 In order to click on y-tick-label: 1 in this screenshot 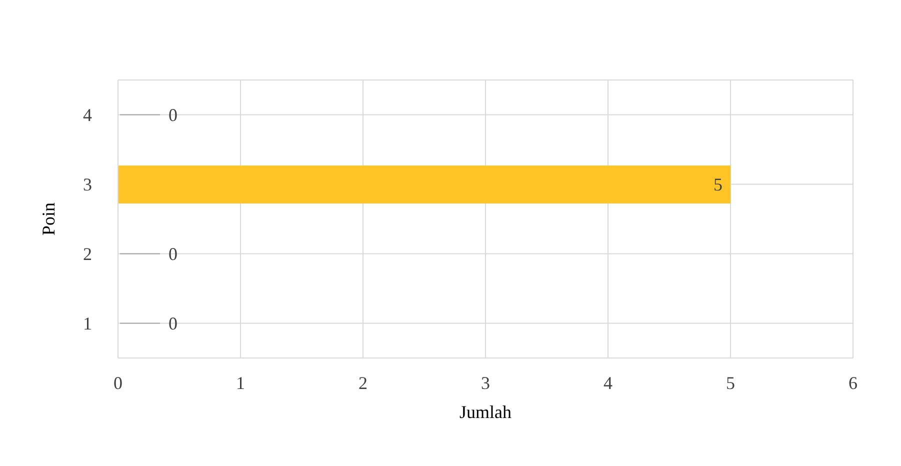, I will do `click(87, 324)`.